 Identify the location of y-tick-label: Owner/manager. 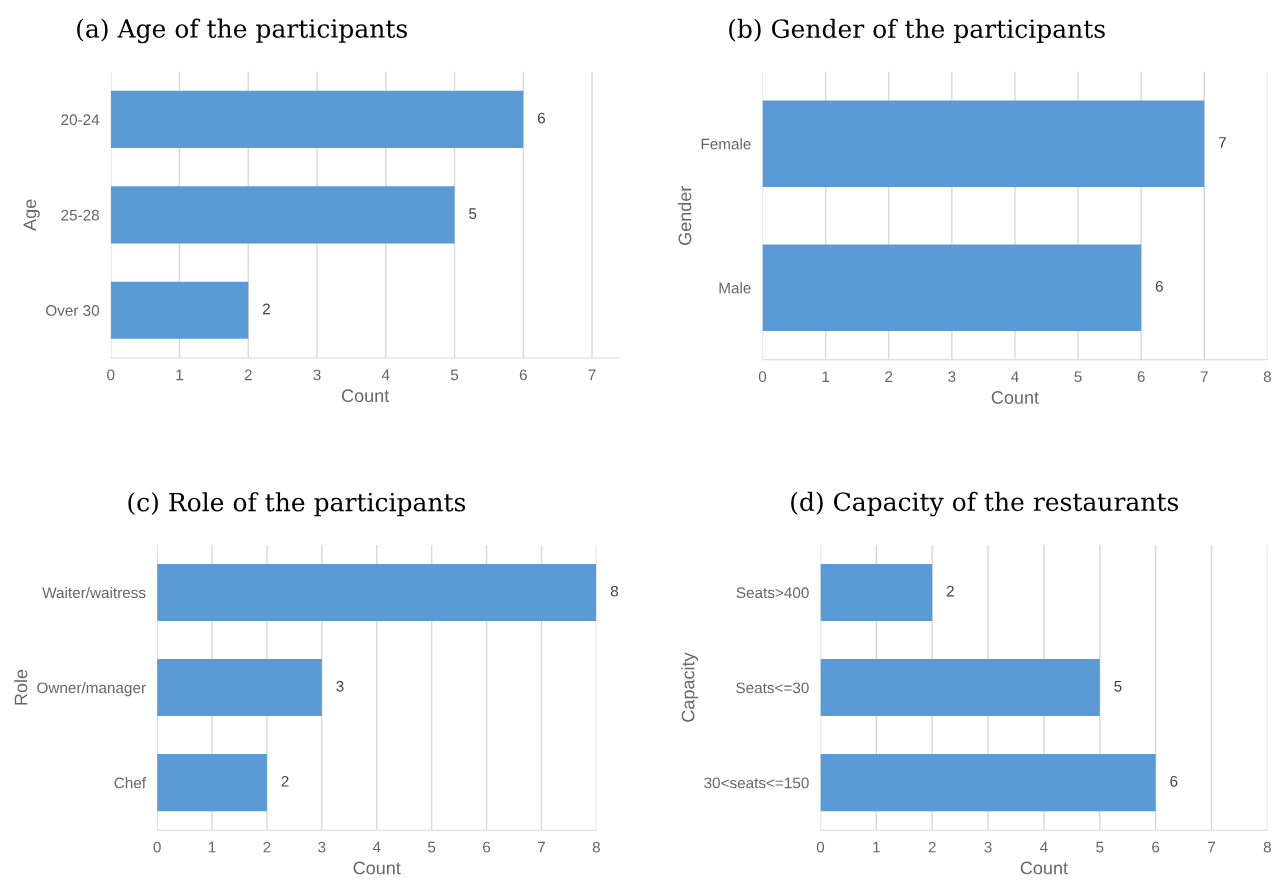
(91, 689).